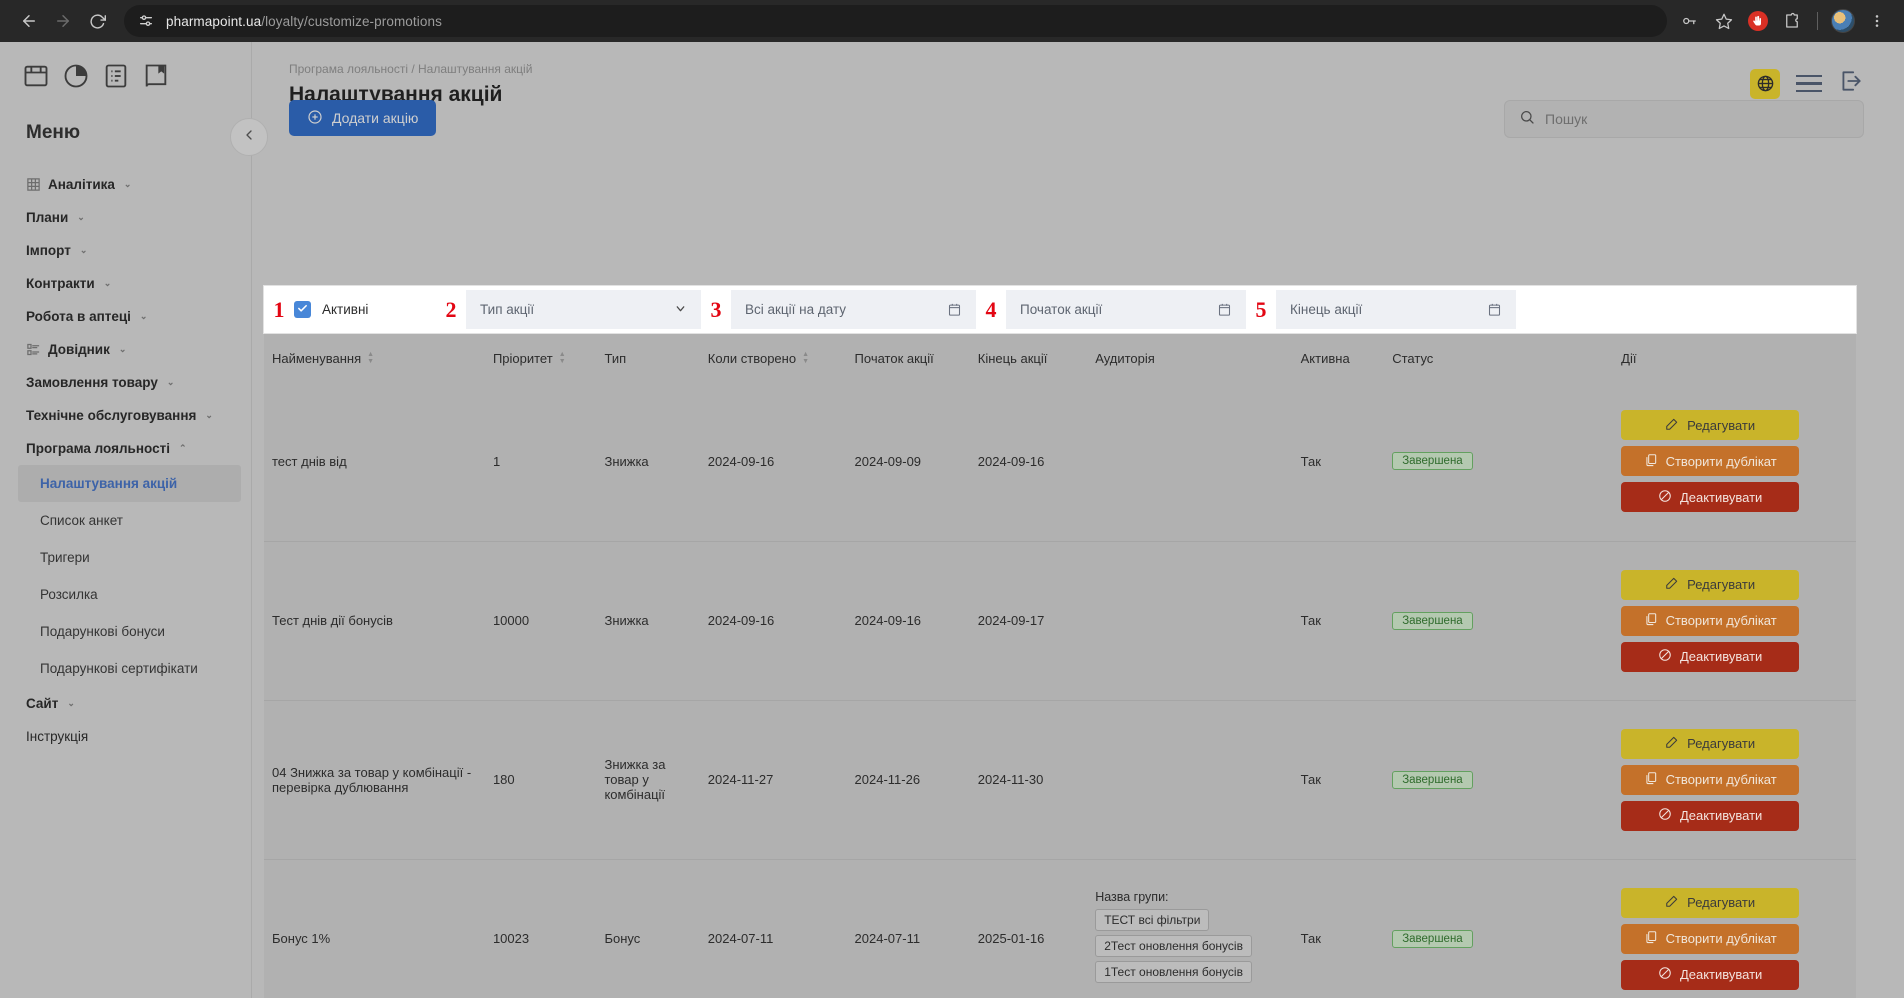 The width and height of the screenshot is (1904, 998). Describe the element at coordinates (548, 779) in the screenshot. I see `cell-priority: 180` at that location.